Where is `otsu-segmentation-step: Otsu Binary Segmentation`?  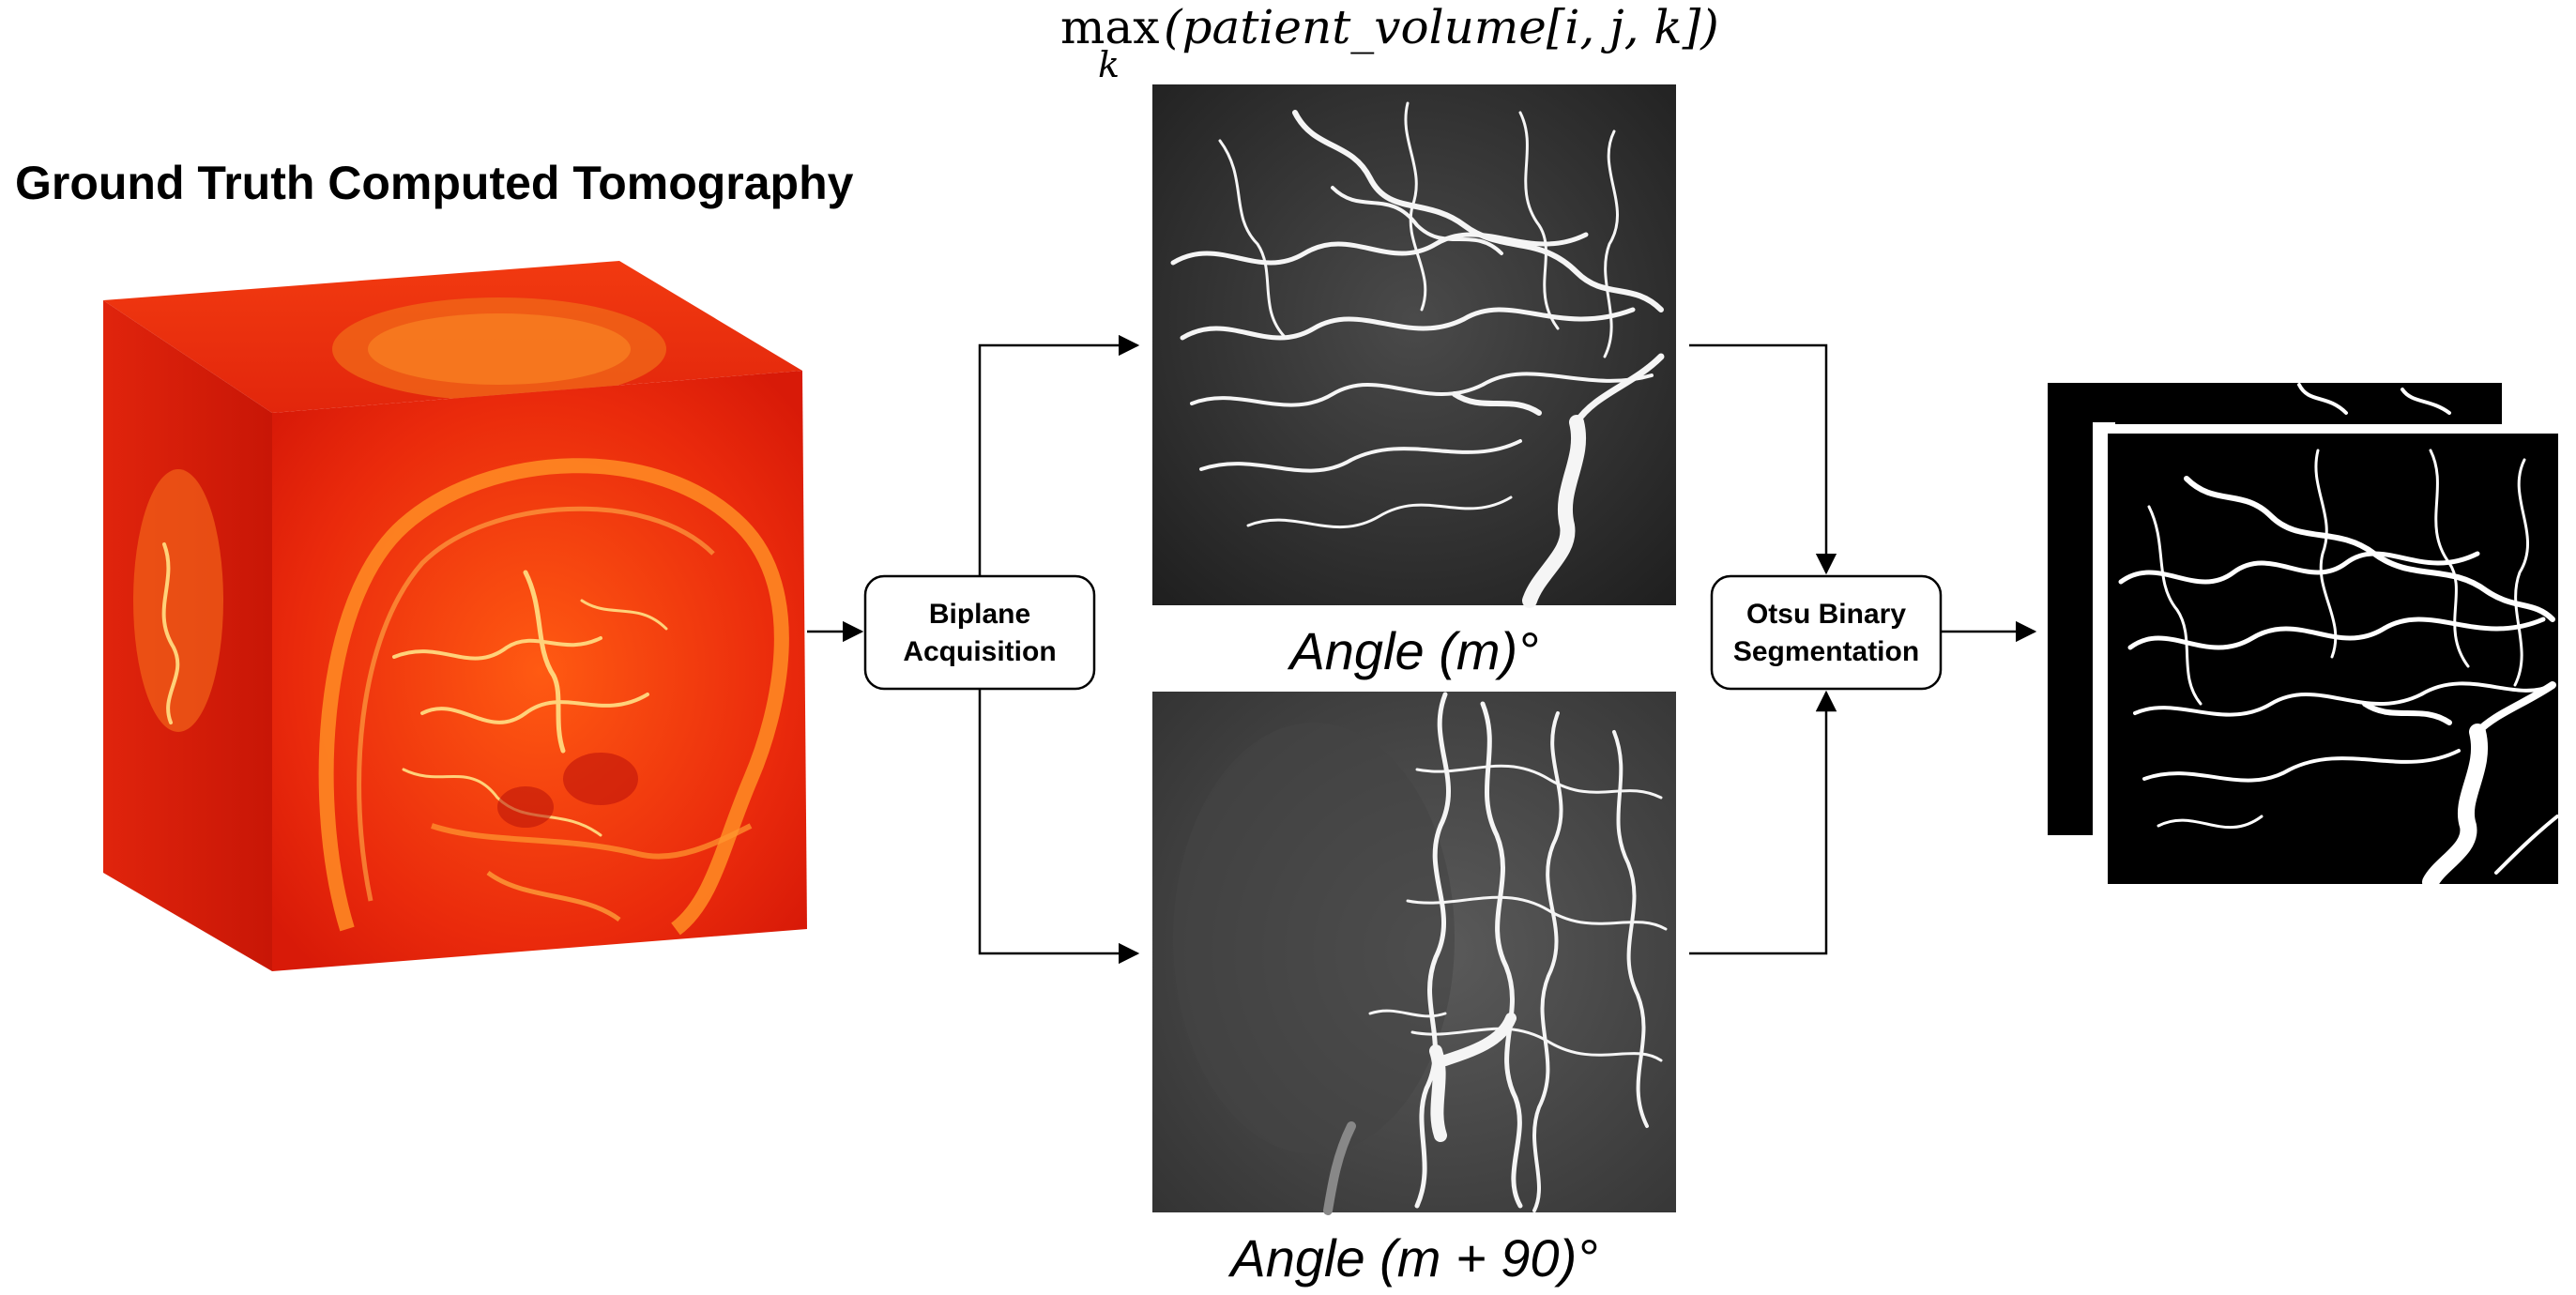 otsu-segmentation-step: Otsu Binary Segmentation is located at coordinates (1826, 632).